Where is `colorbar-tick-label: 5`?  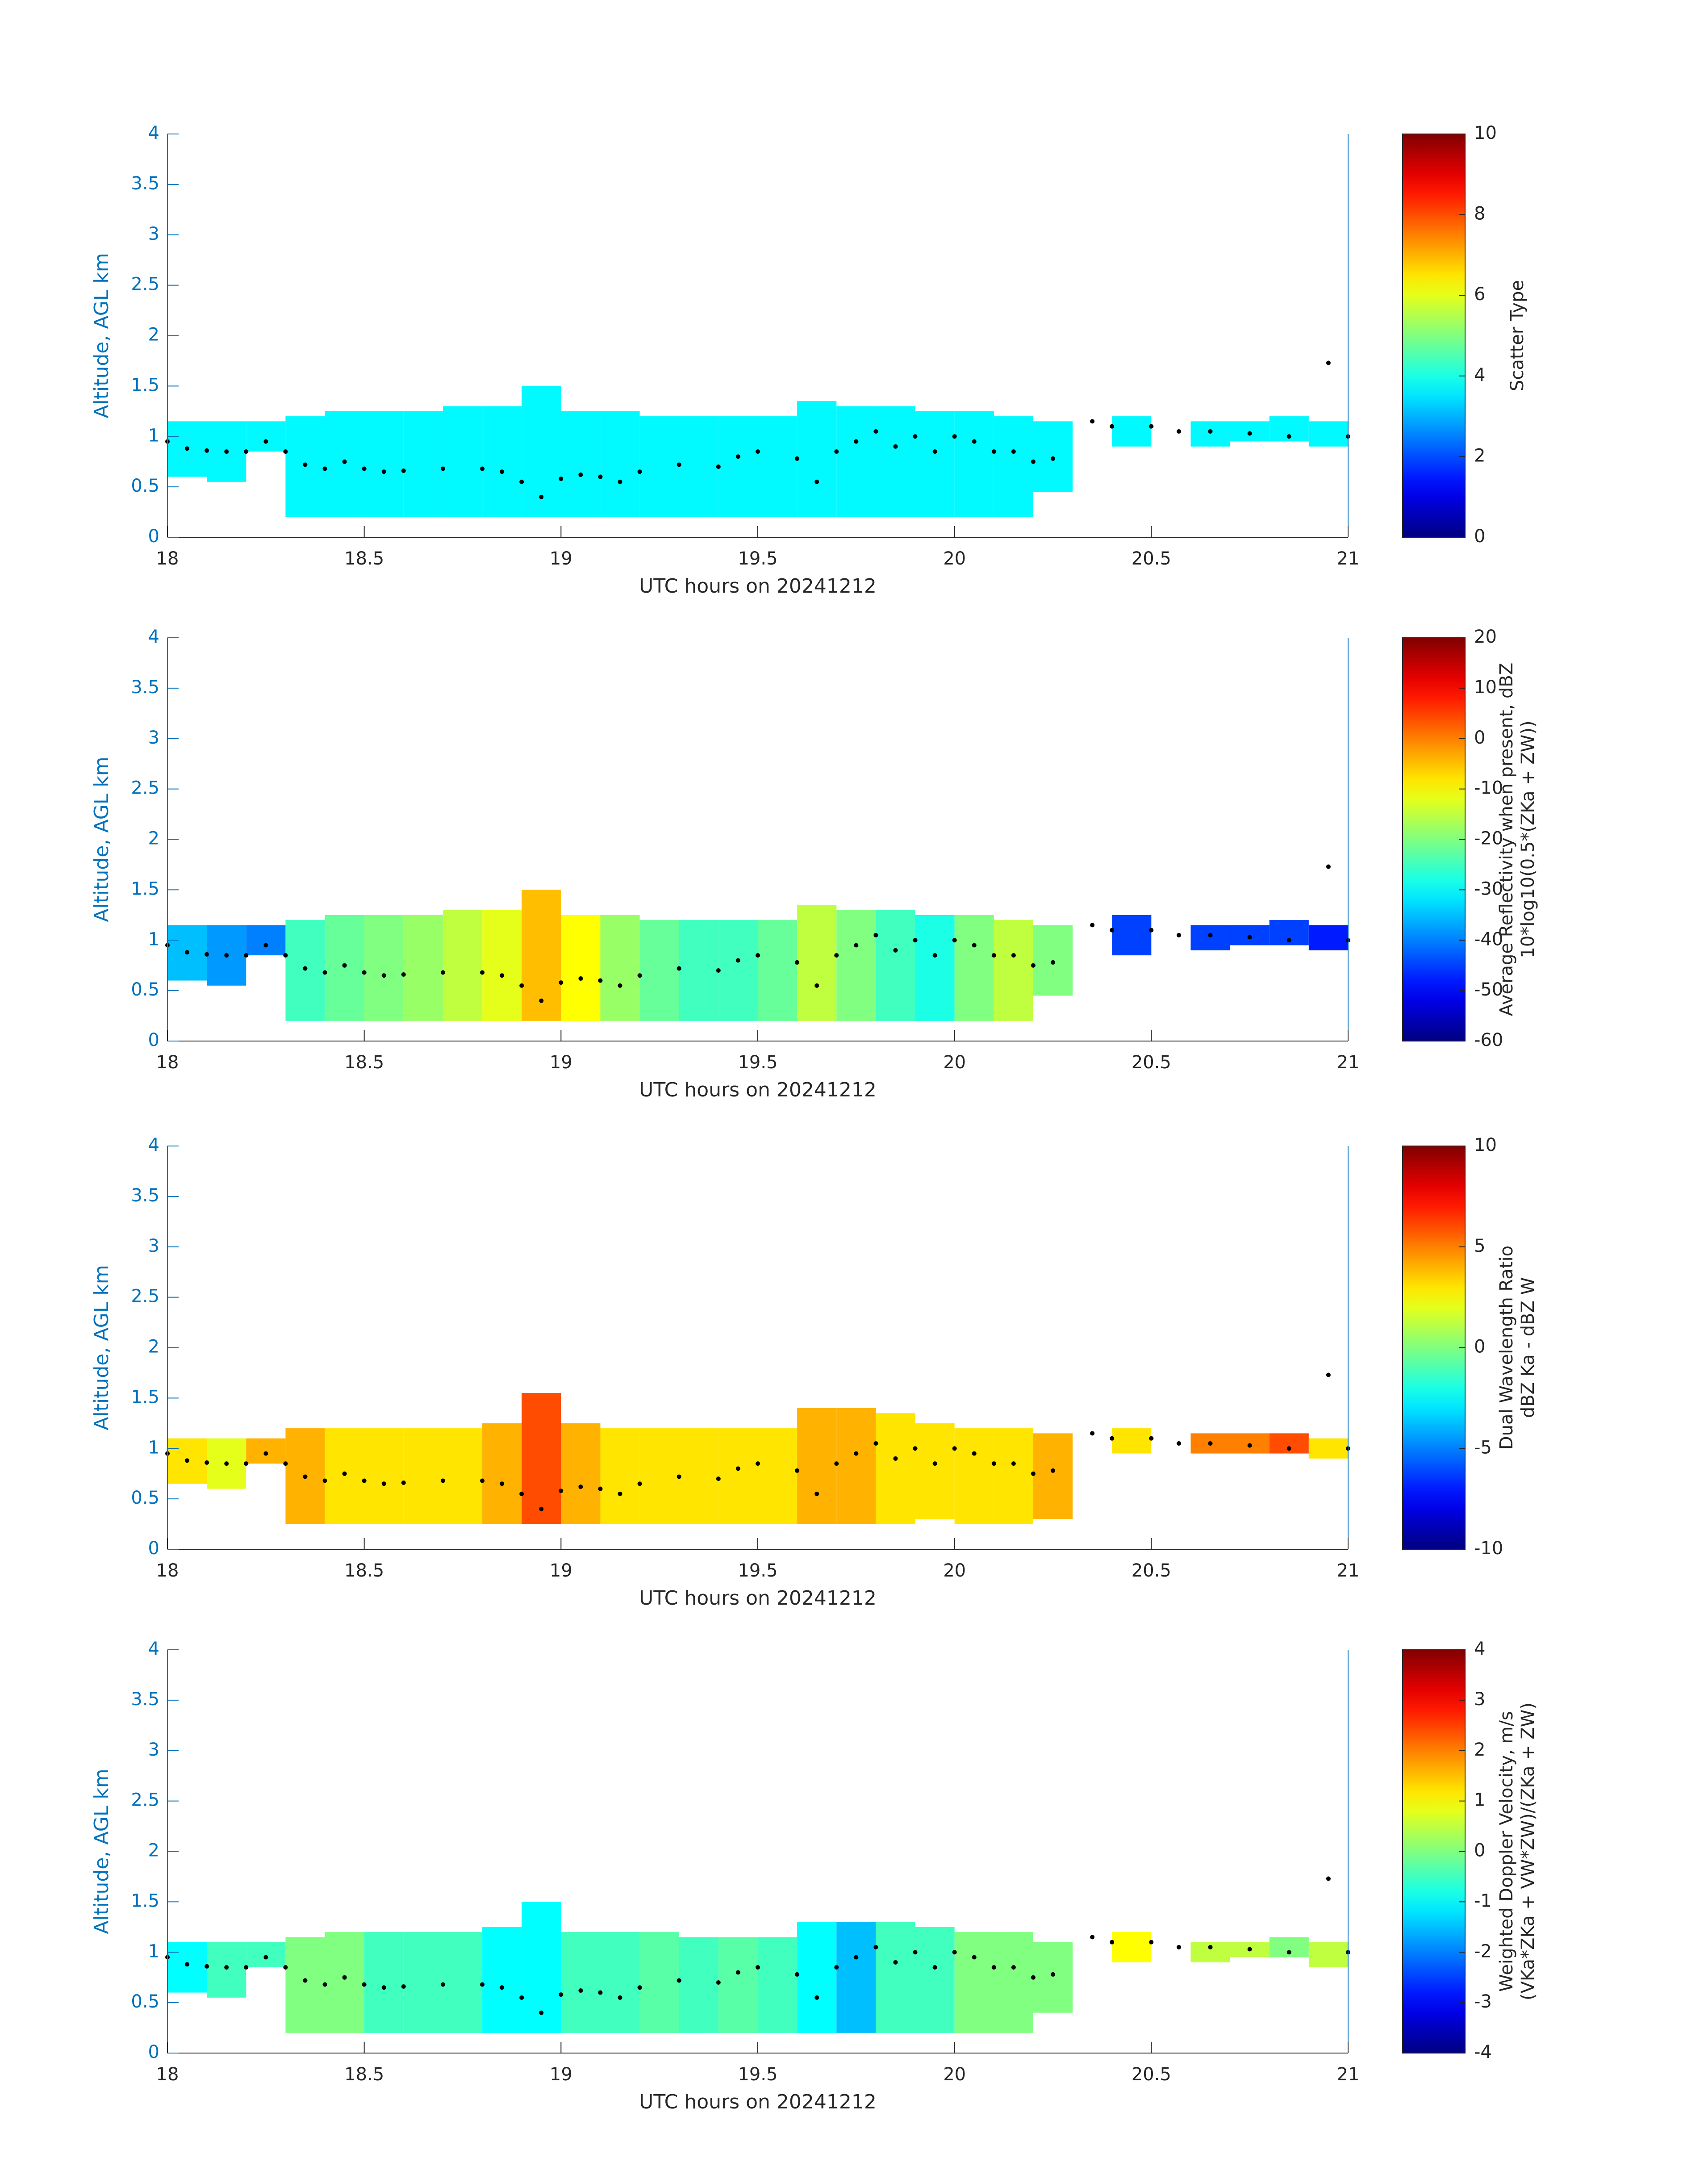 colorbar-tick-label: 5 is located at coordinates (1479, 1246).